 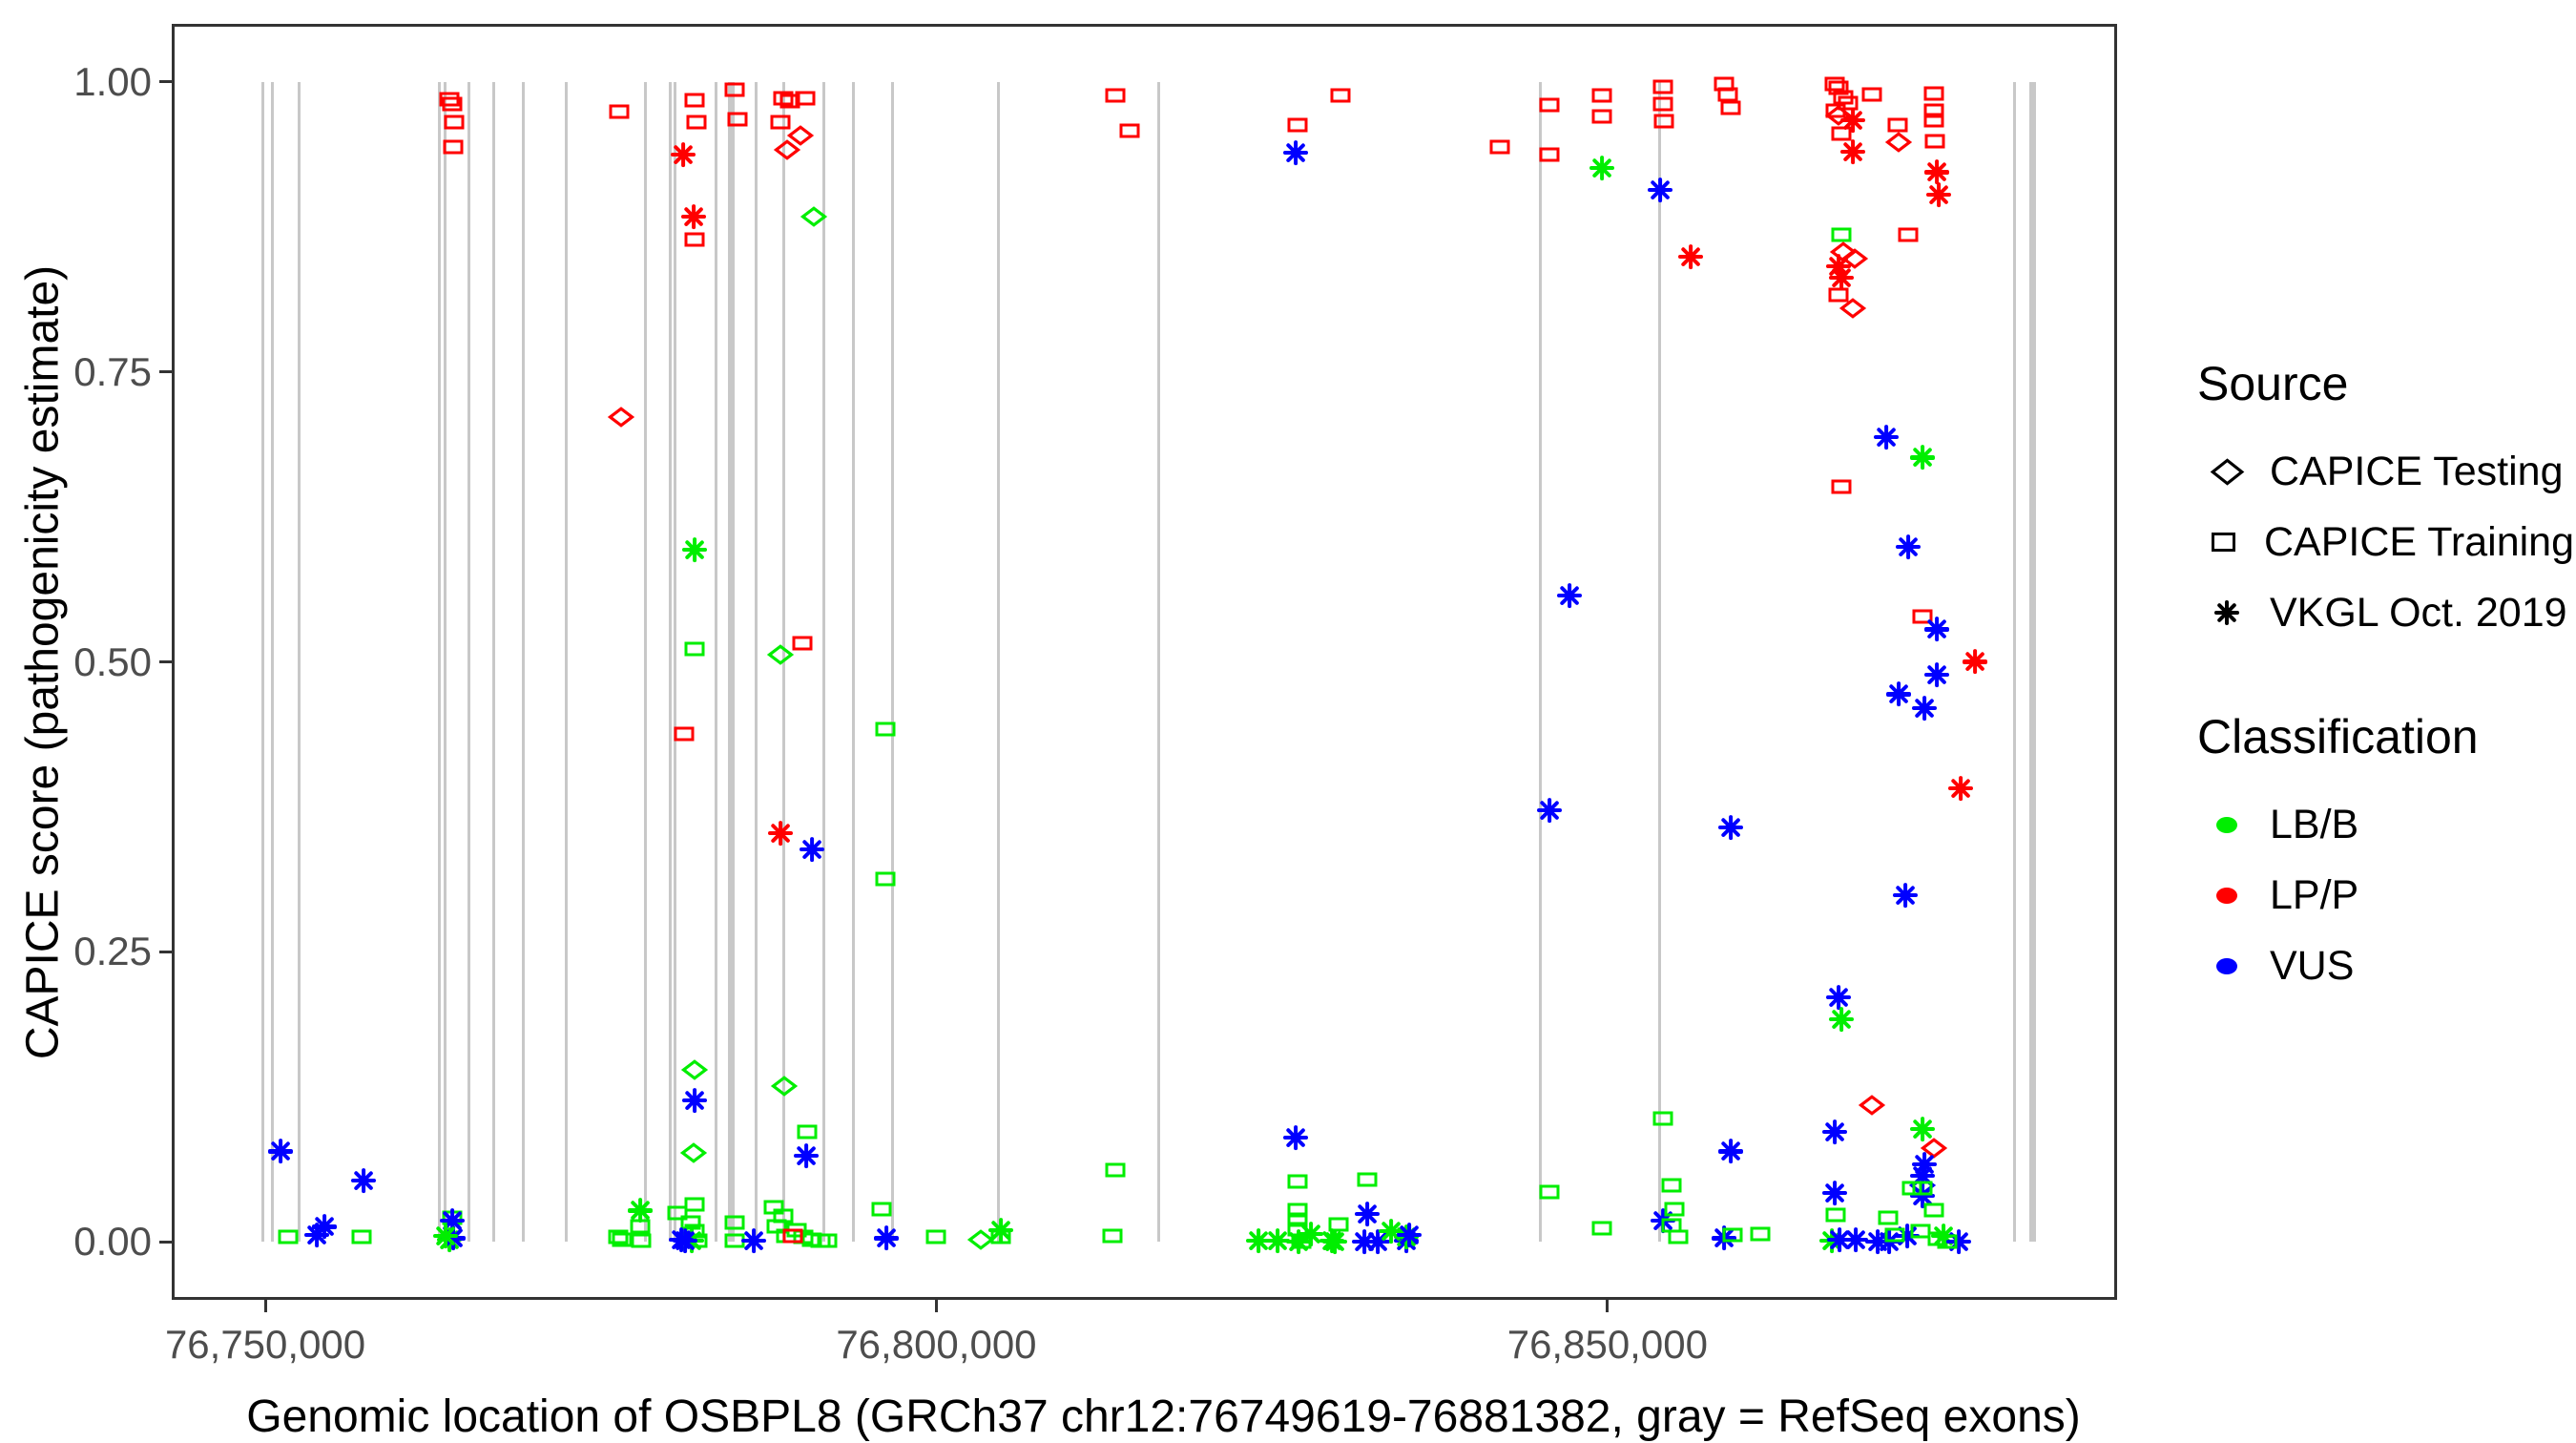 I want to click on diamond-icon, so click(x=2226, y=472).